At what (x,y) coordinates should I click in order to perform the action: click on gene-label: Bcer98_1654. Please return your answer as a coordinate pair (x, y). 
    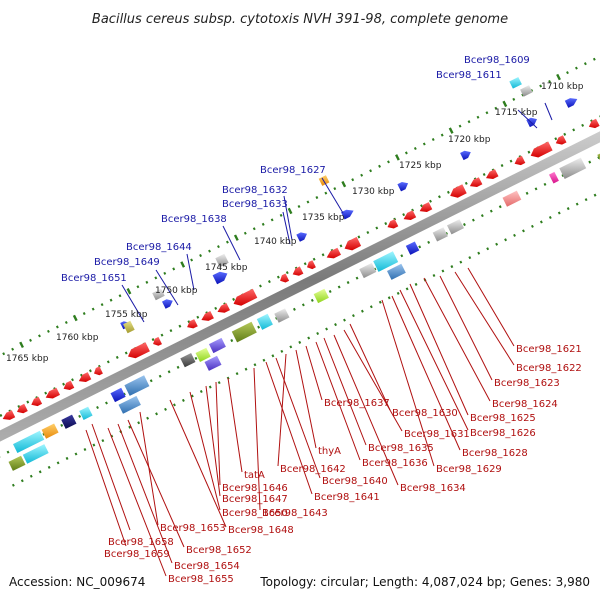
    Looking at the image, I should click on (207, 566).